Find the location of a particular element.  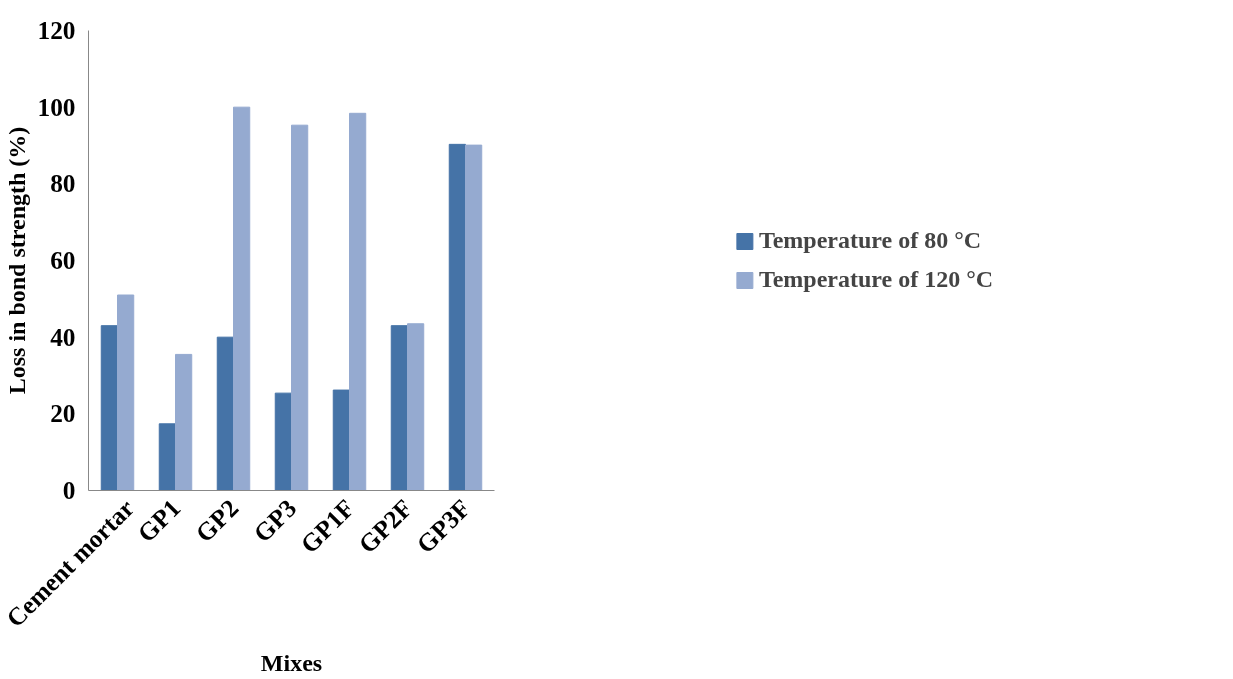

y-tick-label: 60 is located at coordinates (63, 260).